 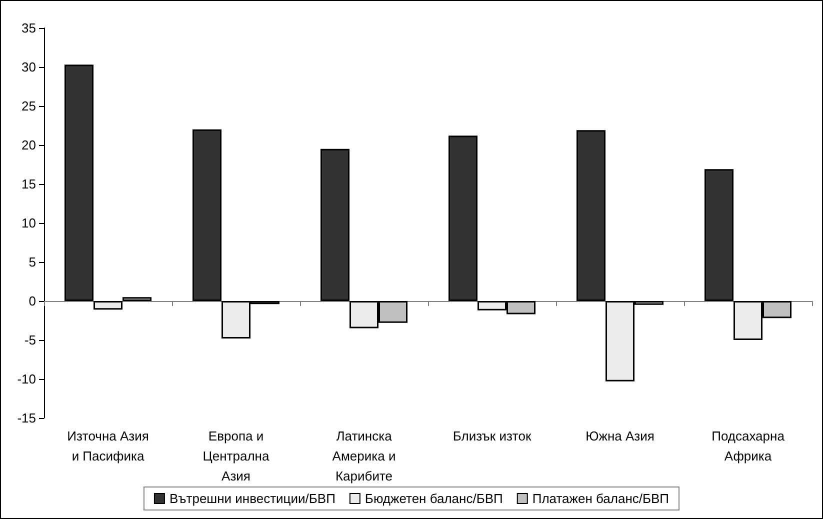 I want to click on legend-label: Вътрешни инвестиции/БВП, so click(x=252, y=498).